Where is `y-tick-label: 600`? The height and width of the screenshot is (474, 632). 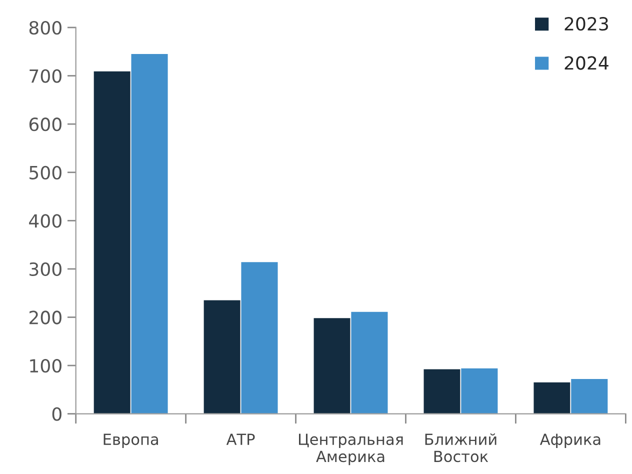
y-tick-label: 600 is located at coordinates (45, 125).